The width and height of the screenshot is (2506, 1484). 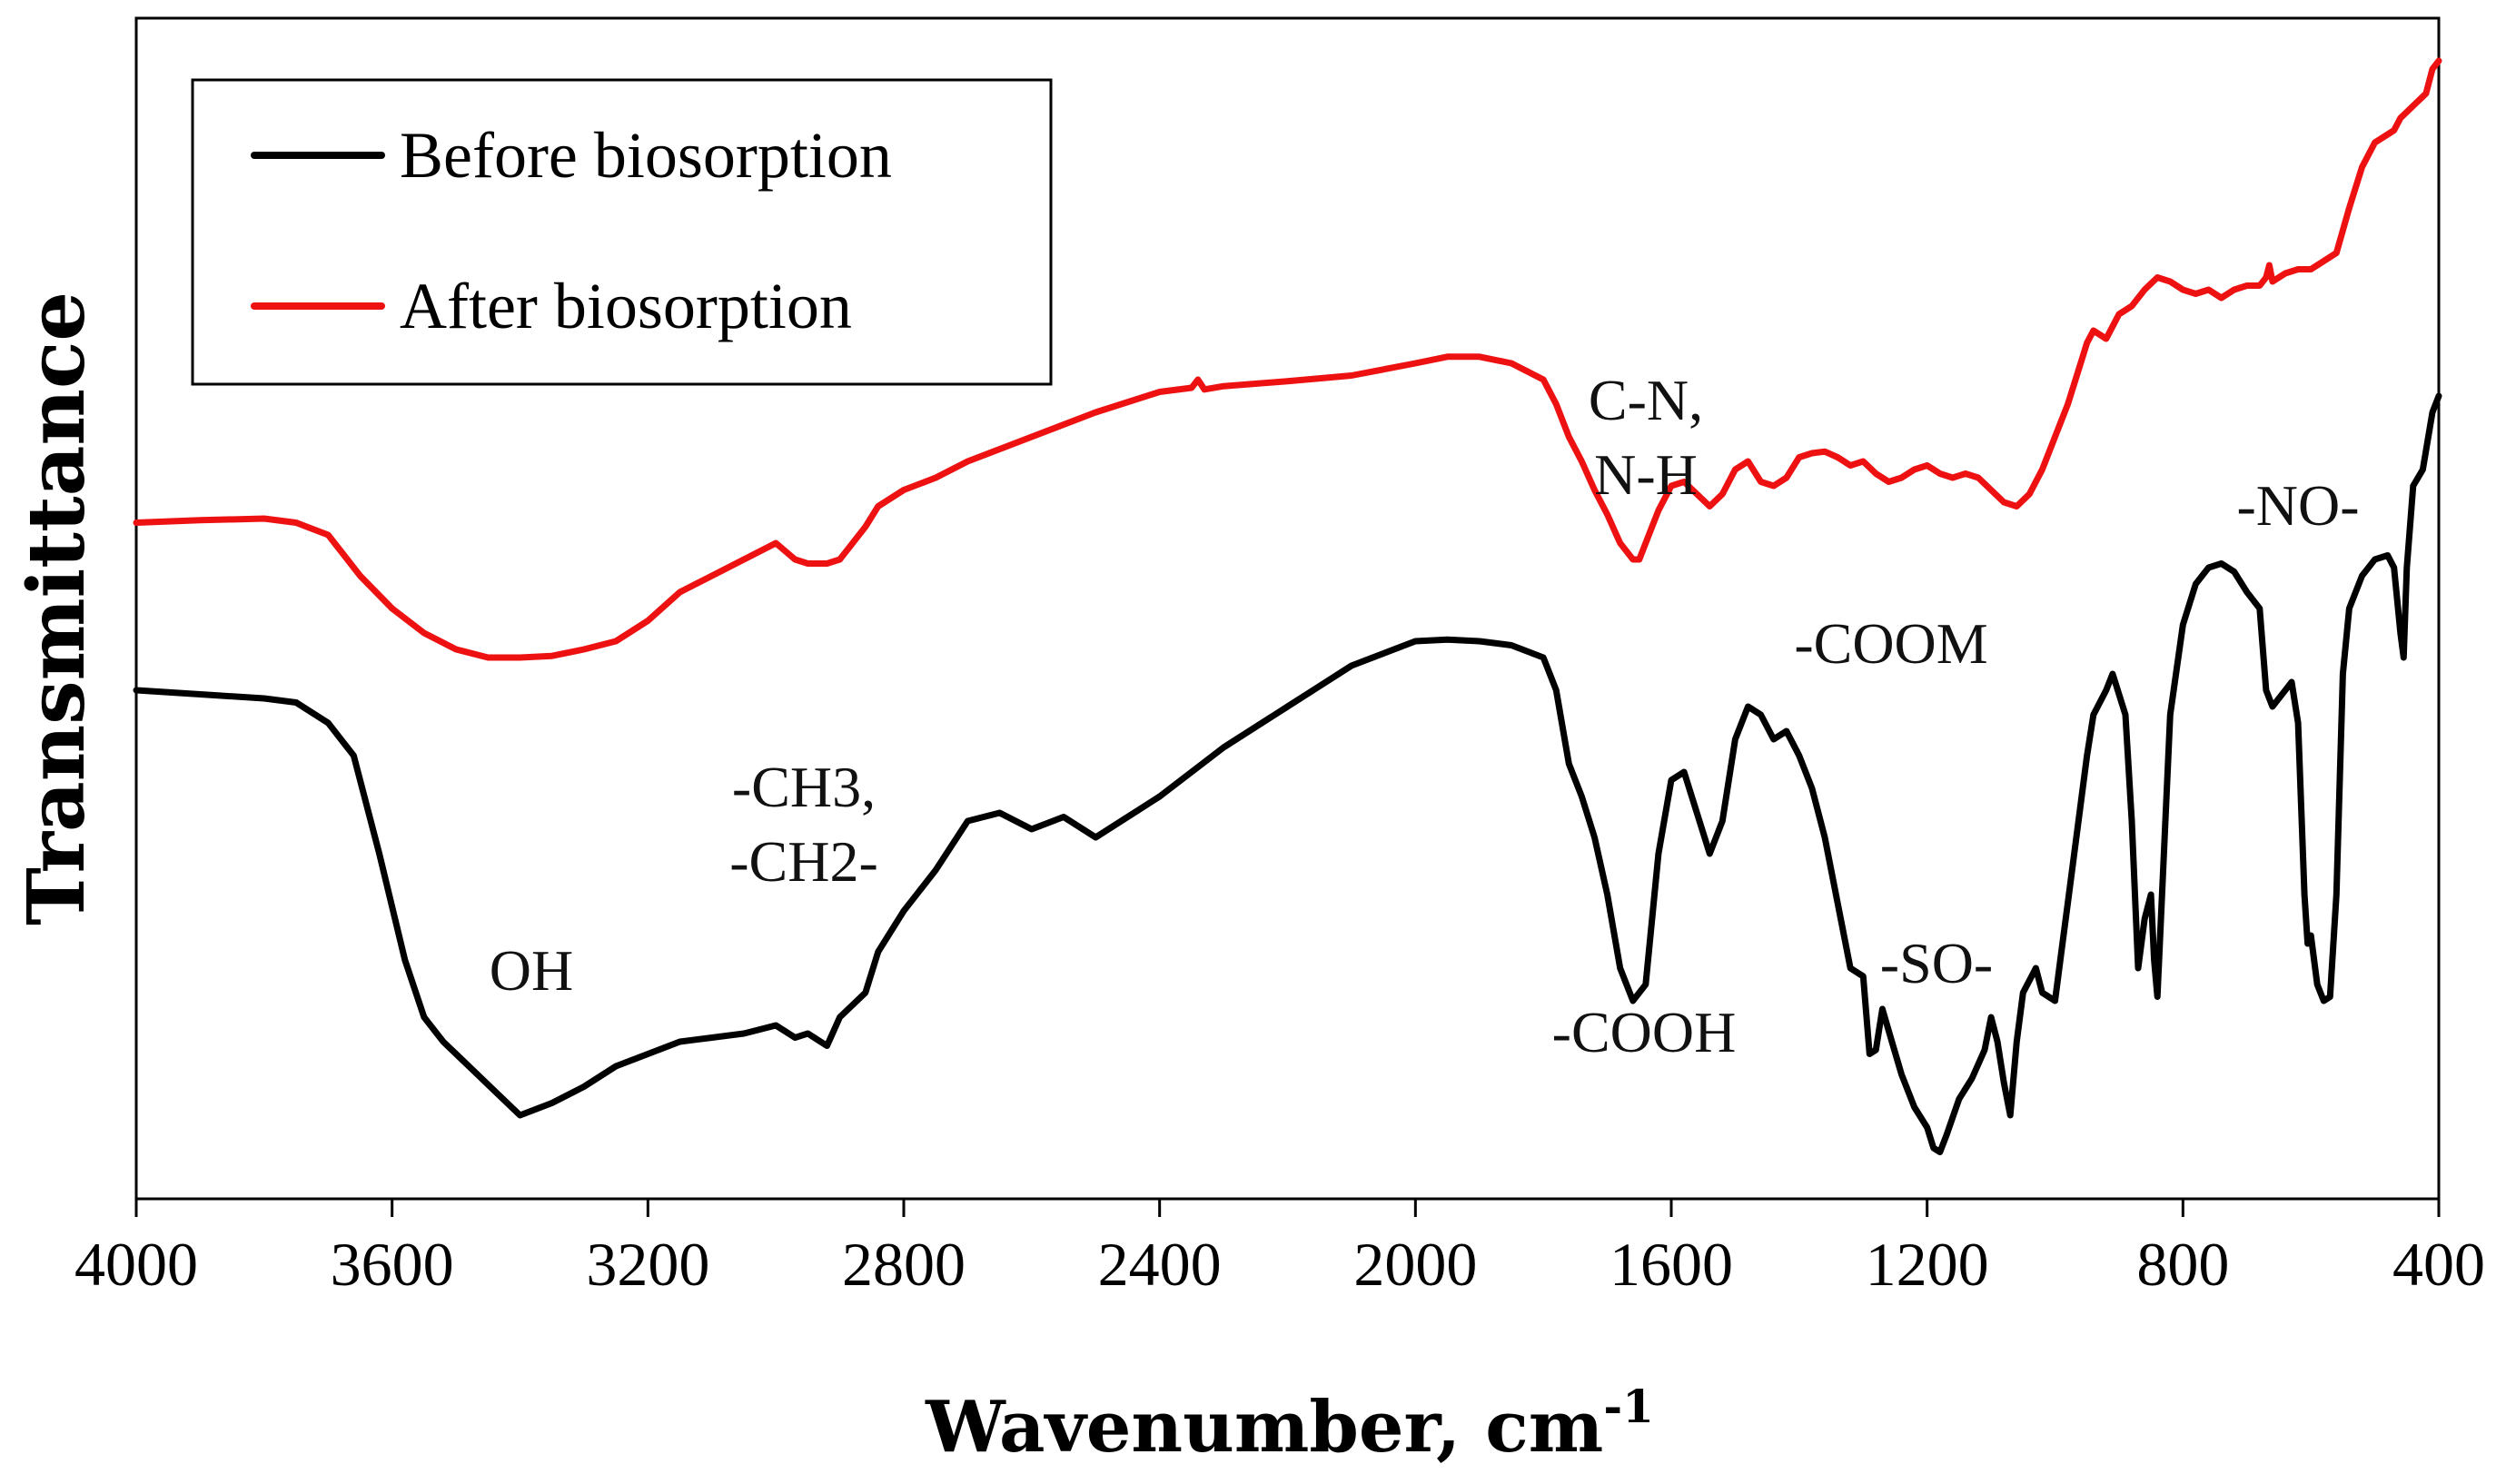 What do you see at coordinates (2297, 505) in the screenshot?
I see `peak-annotation-label: -NO-` at bounding box center [2297, 505].